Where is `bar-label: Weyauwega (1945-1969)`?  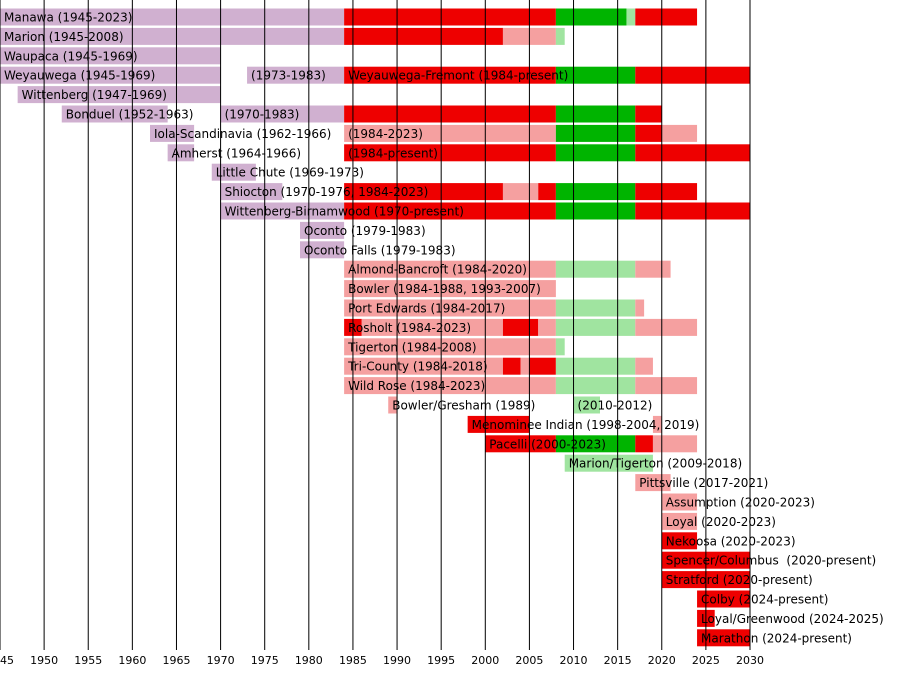
bar-label: Weyauwega (1945-1969) is located at coordinates (79, 76).